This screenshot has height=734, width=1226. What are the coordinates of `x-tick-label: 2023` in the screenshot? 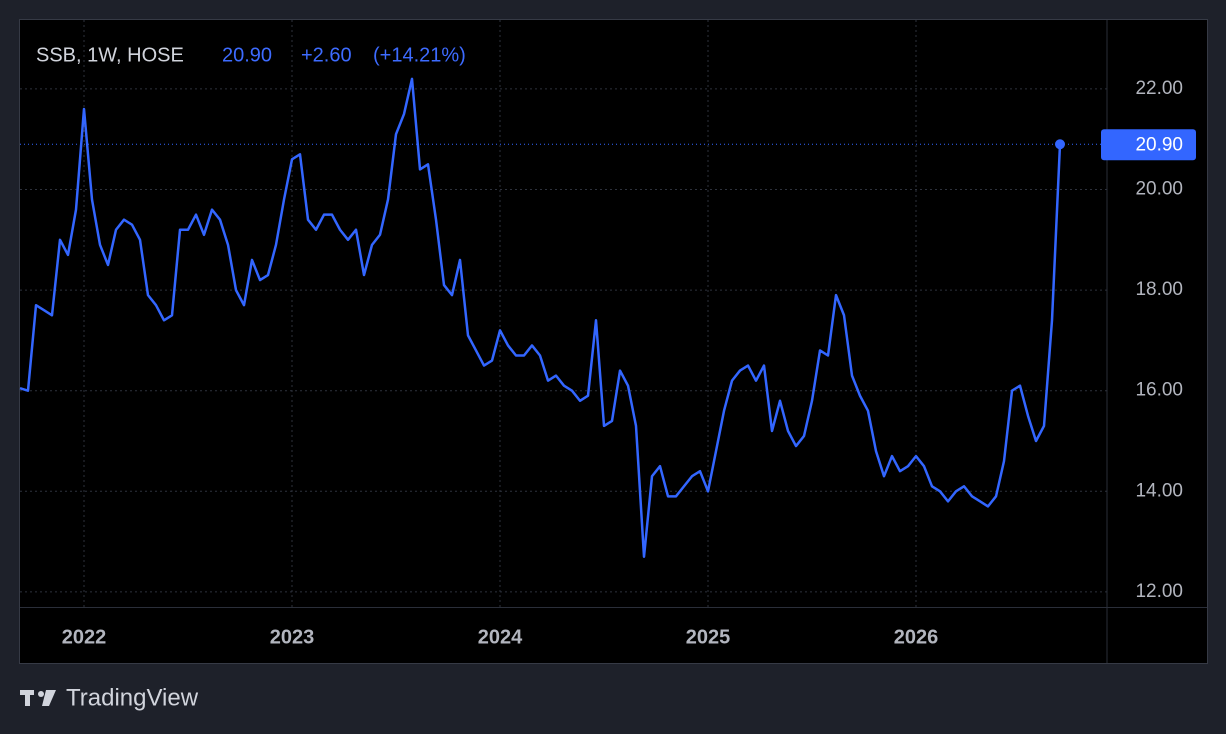 It's located at (292, 637).